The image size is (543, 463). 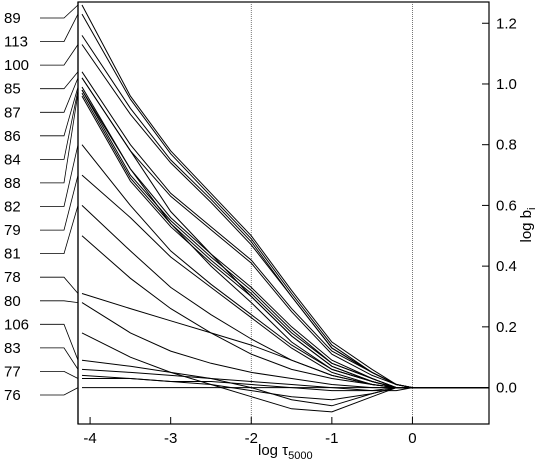 What do you see at coordinates (506, 205) in the screenshot?
I see `y-tick-label: 0.6` at bounding box center [506, 205].